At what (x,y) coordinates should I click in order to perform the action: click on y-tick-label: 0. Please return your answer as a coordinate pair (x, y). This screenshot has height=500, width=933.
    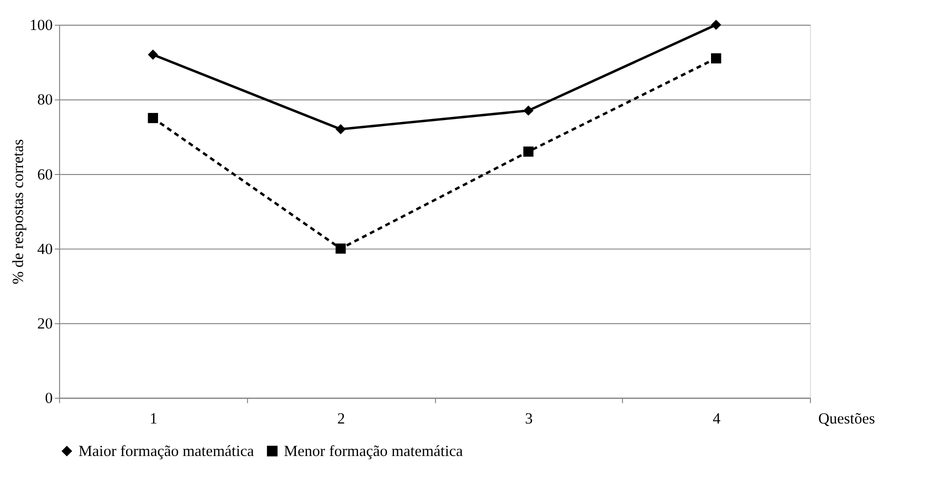
    Looking at the image, I should click on (49, 399).